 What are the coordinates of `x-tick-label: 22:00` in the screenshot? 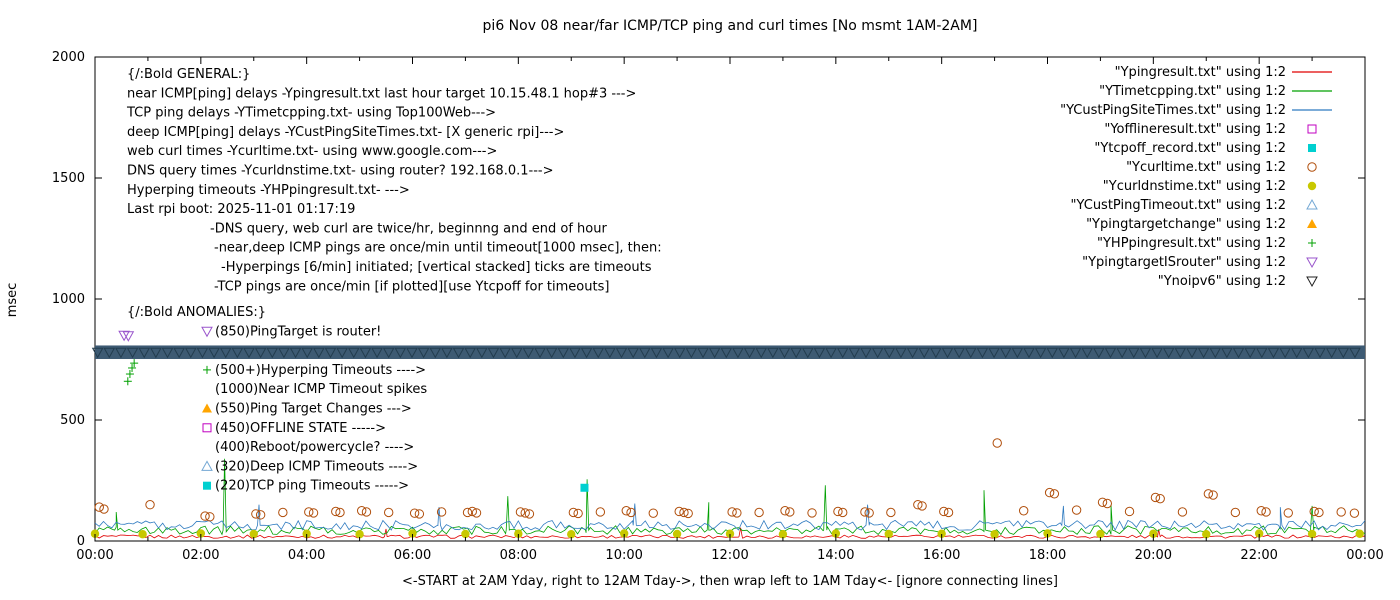 It's located at (1258, 555).